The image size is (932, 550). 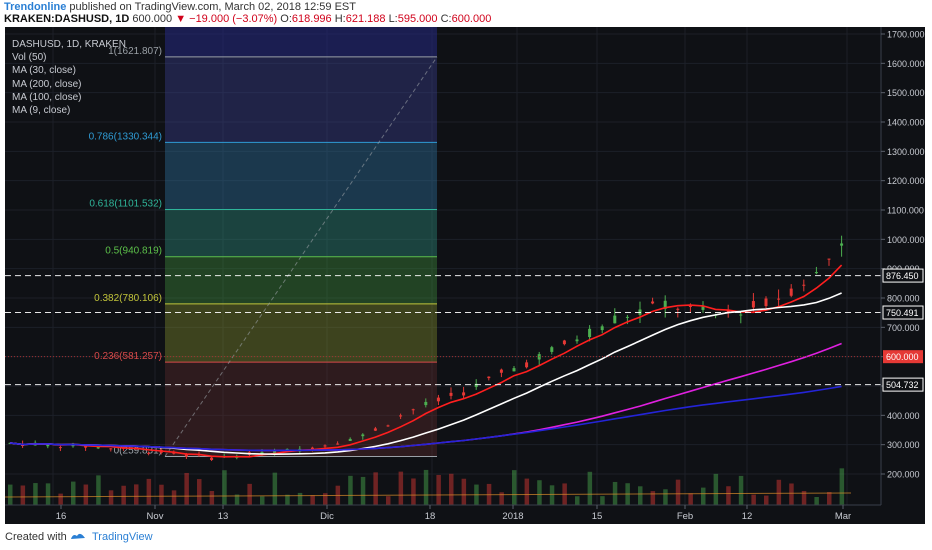 I want to click on price-badge-label: 504.732, so click(x=902, y=385).